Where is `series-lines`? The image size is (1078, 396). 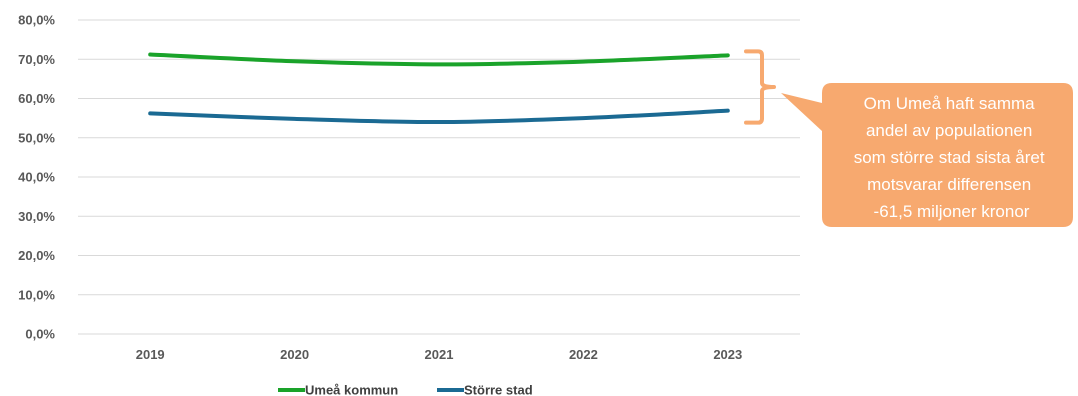 series-lines is located at coordinates (439, 88).